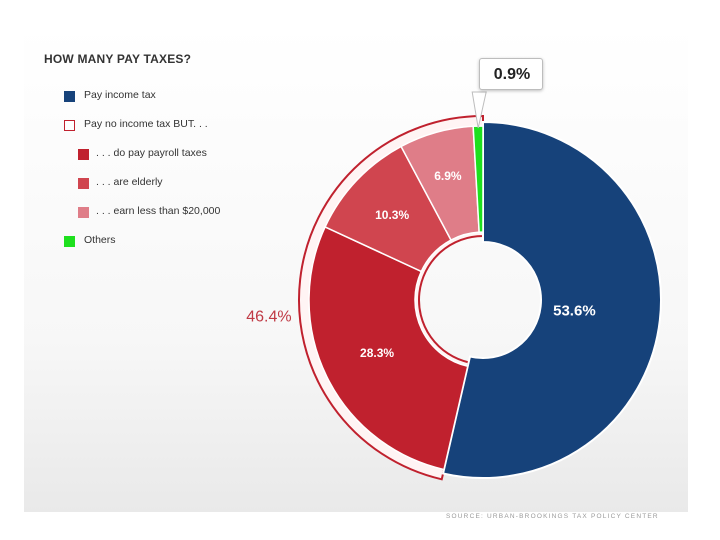 The height and width of the screenshot is (540, 720). Describe the element at coordinates (129, 182) in the screenshot. I see `legend-label: . . . are elderly` at that location.